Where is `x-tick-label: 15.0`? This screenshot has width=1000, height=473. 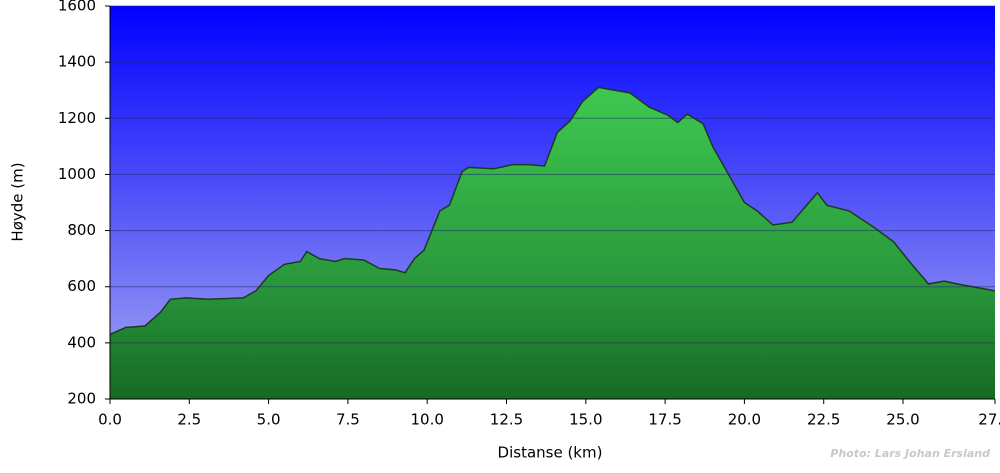
x-tick-label: 15.0 is located at coordinates (585, 420).